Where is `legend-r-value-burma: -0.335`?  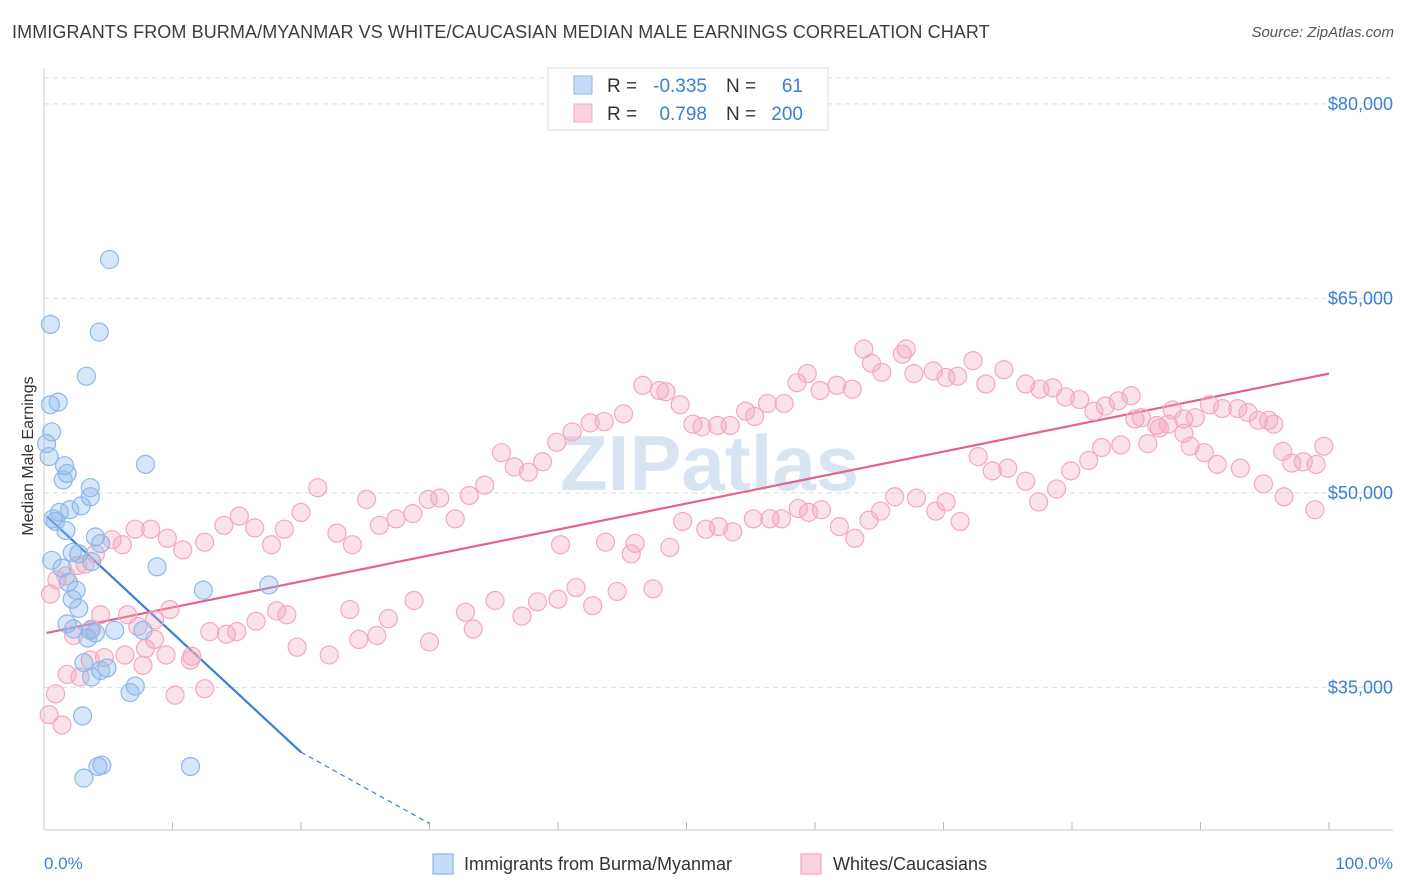
legend-r-value-burma: -0.335 is located at coordinates (680, 86).